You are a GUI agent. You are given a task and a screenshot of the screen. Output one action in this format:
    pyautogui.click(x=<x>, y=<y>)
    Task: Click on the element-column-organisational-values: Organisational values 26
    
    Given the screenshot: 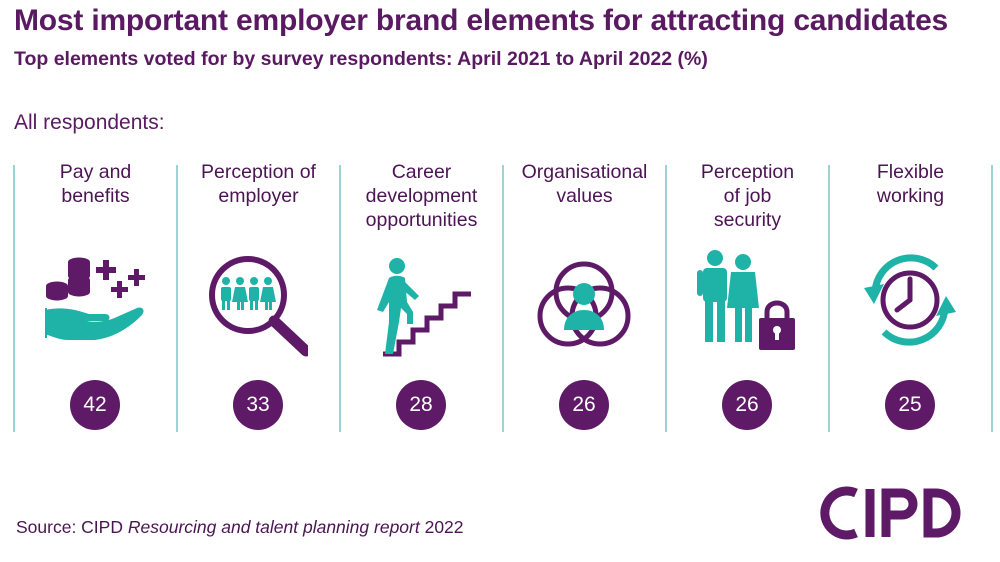 What is the action you would take?
    pyautogui.click(x=584, y=300)
    